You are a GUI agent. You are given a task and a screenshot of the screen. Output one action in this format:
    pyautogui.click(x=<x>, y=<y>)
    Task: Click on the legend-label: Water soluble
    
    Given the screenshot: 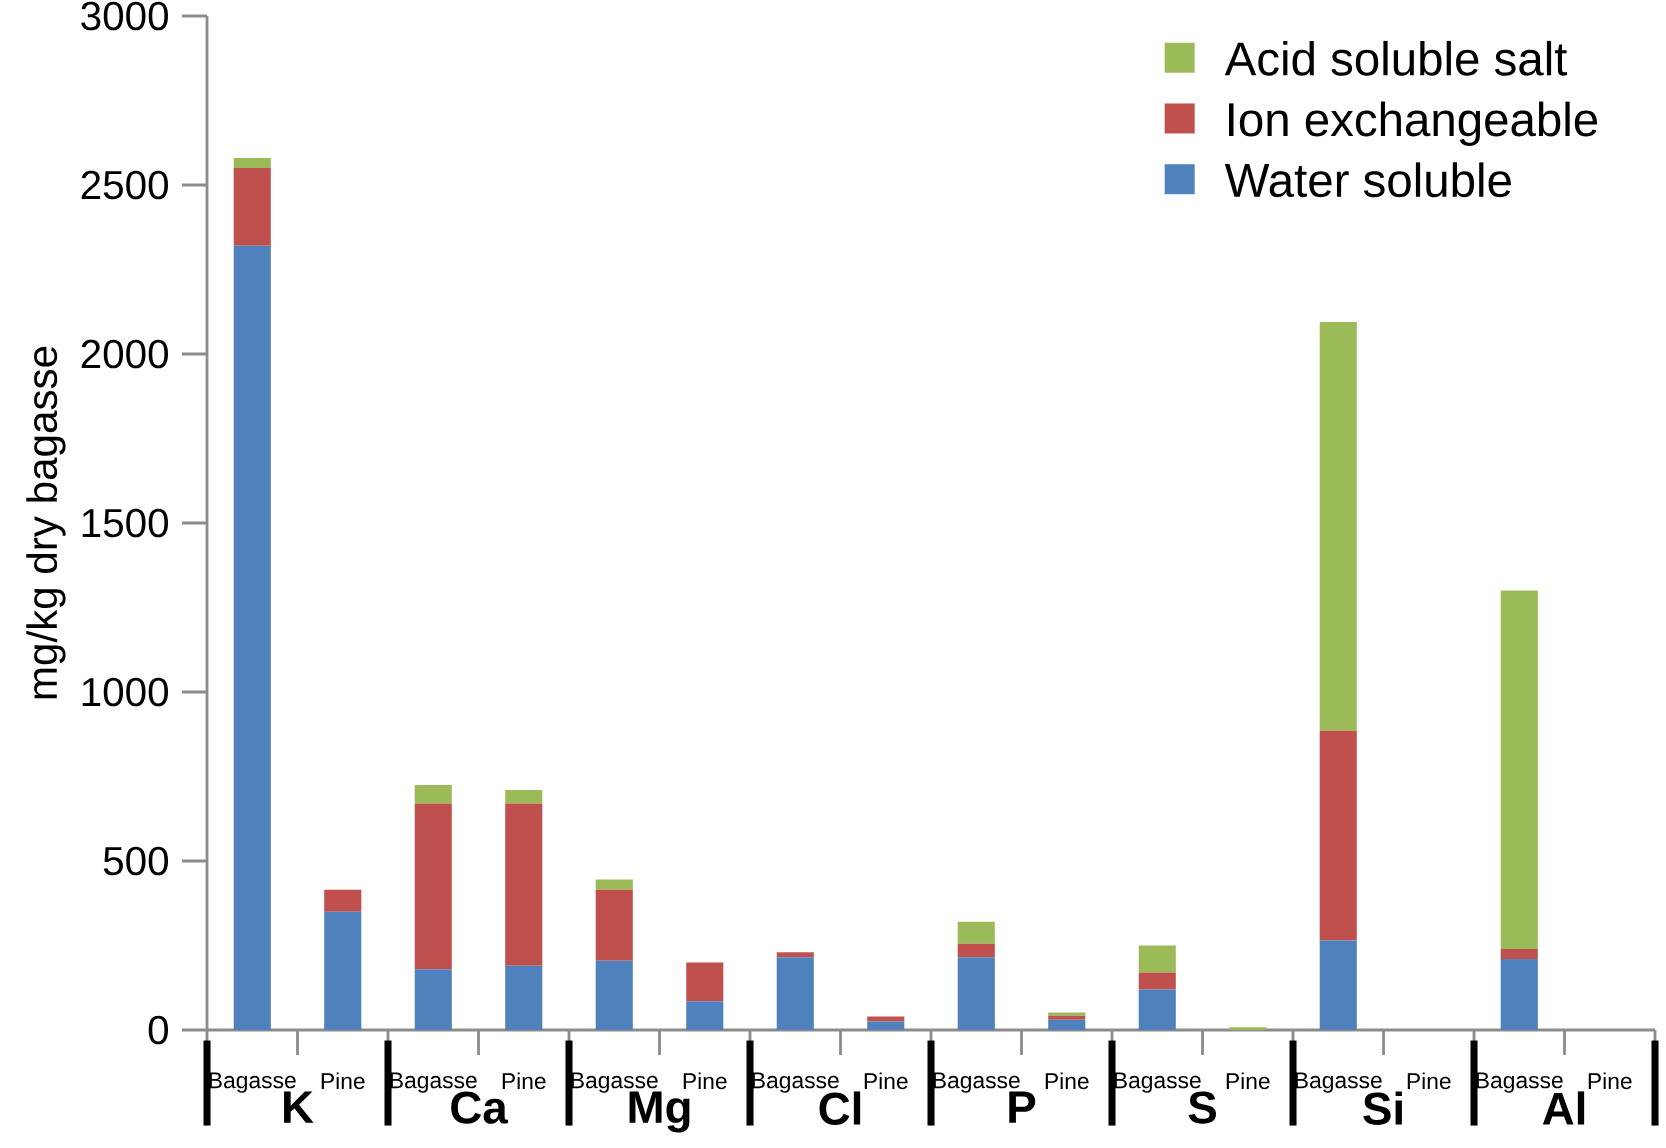 What is the action you would take?
    pyautogui.click(x=1367, y=180)
    